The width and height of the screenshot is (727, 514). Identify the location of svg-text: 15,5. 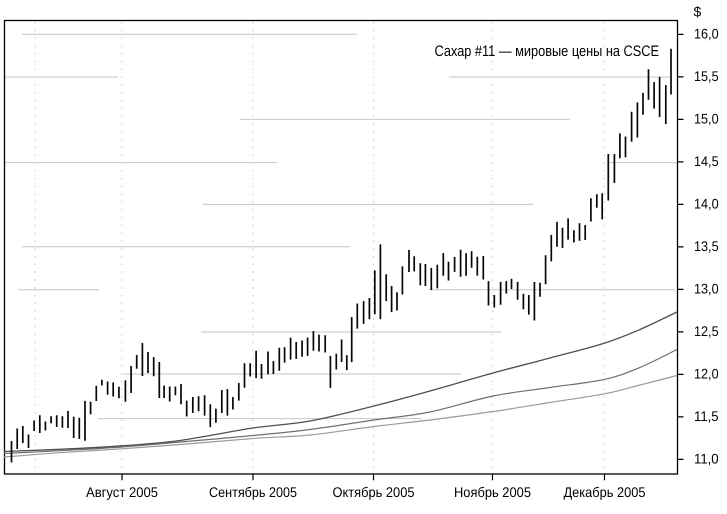
(706, 76).